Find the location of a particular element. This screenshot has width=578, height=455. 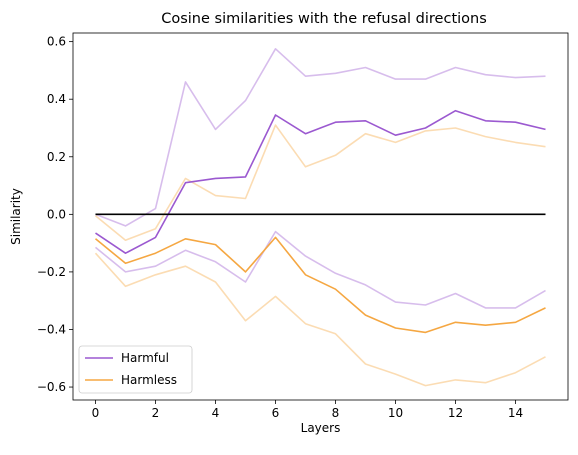

y-tick-label: −0.4 is located at coordinates (51, 329).